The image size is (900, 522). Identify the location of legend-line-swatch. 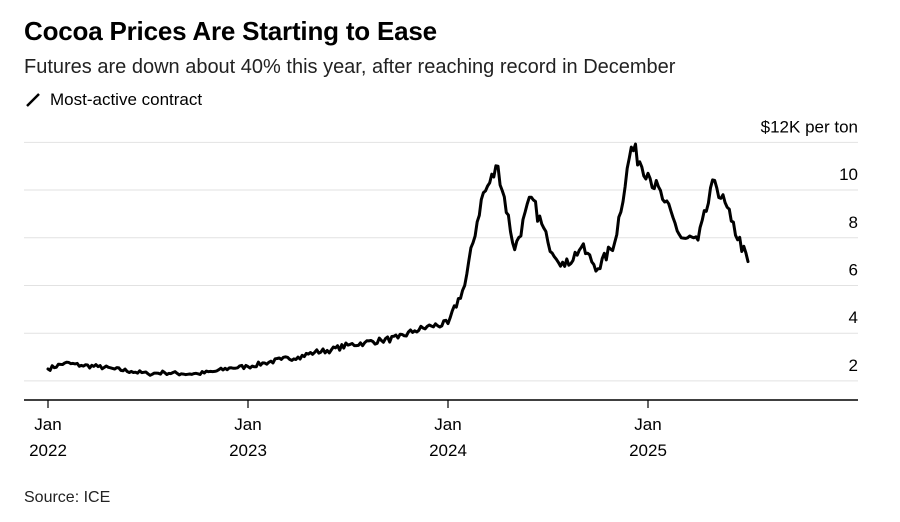
(33, 100).